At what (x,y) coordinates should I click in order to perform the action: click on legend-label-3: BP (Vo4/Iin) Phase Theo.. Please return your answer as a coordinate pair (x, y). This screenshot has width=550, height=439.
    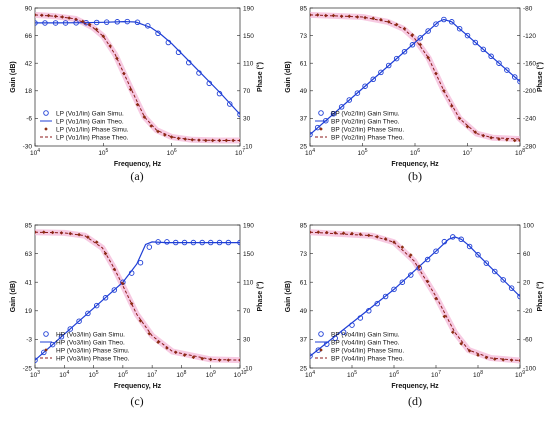
    Looking at the image, I should click on (367, 358).